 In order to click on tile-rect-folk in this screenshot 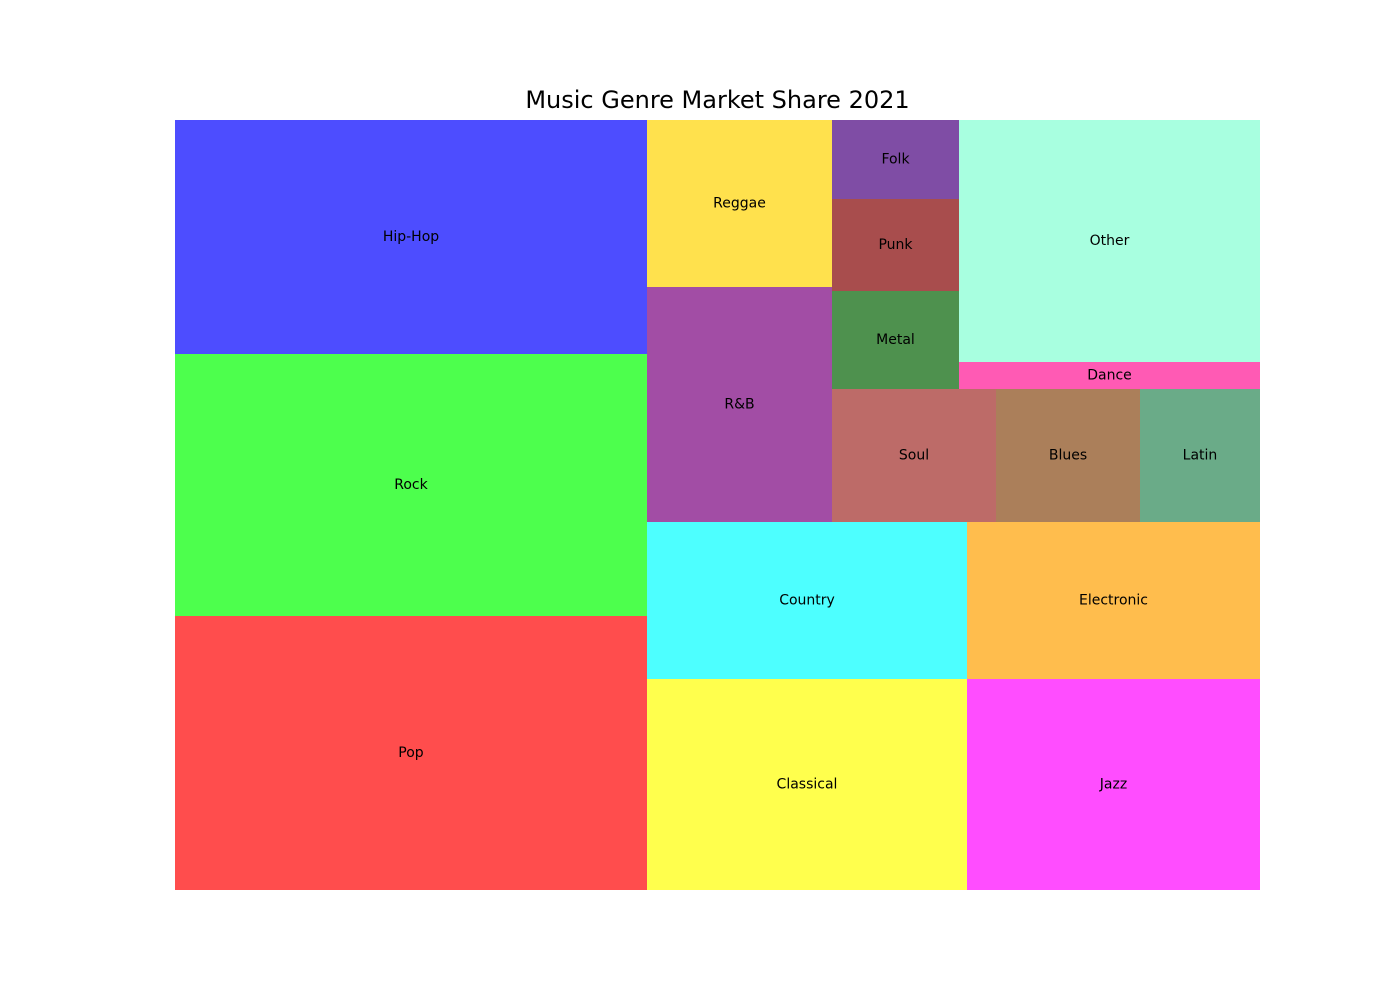, I will do `click(895, 159)`.